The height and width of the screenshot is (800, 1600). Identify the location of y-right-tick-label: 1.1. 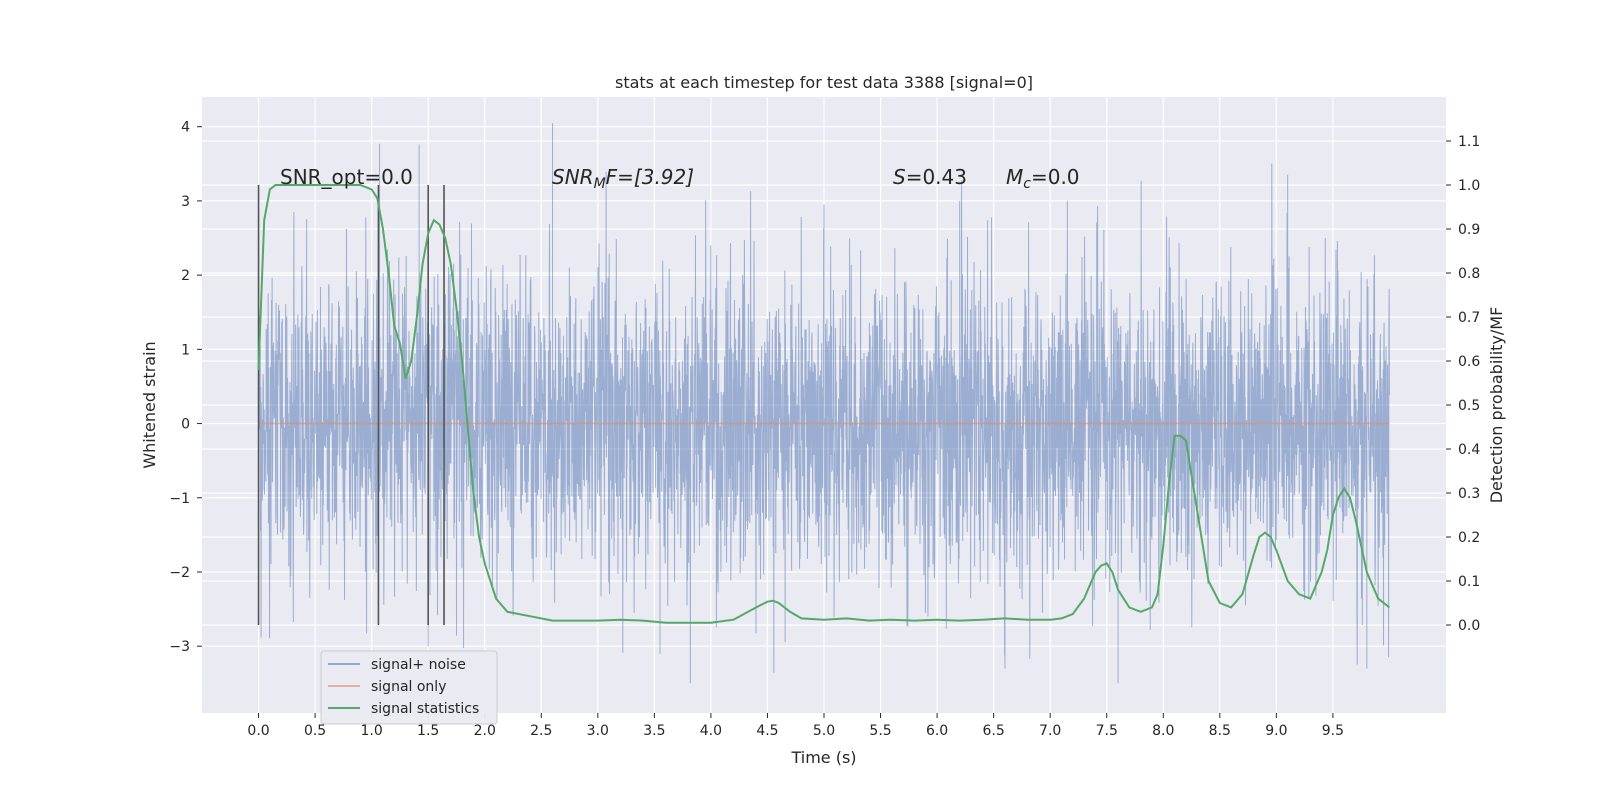
(1469, 142).